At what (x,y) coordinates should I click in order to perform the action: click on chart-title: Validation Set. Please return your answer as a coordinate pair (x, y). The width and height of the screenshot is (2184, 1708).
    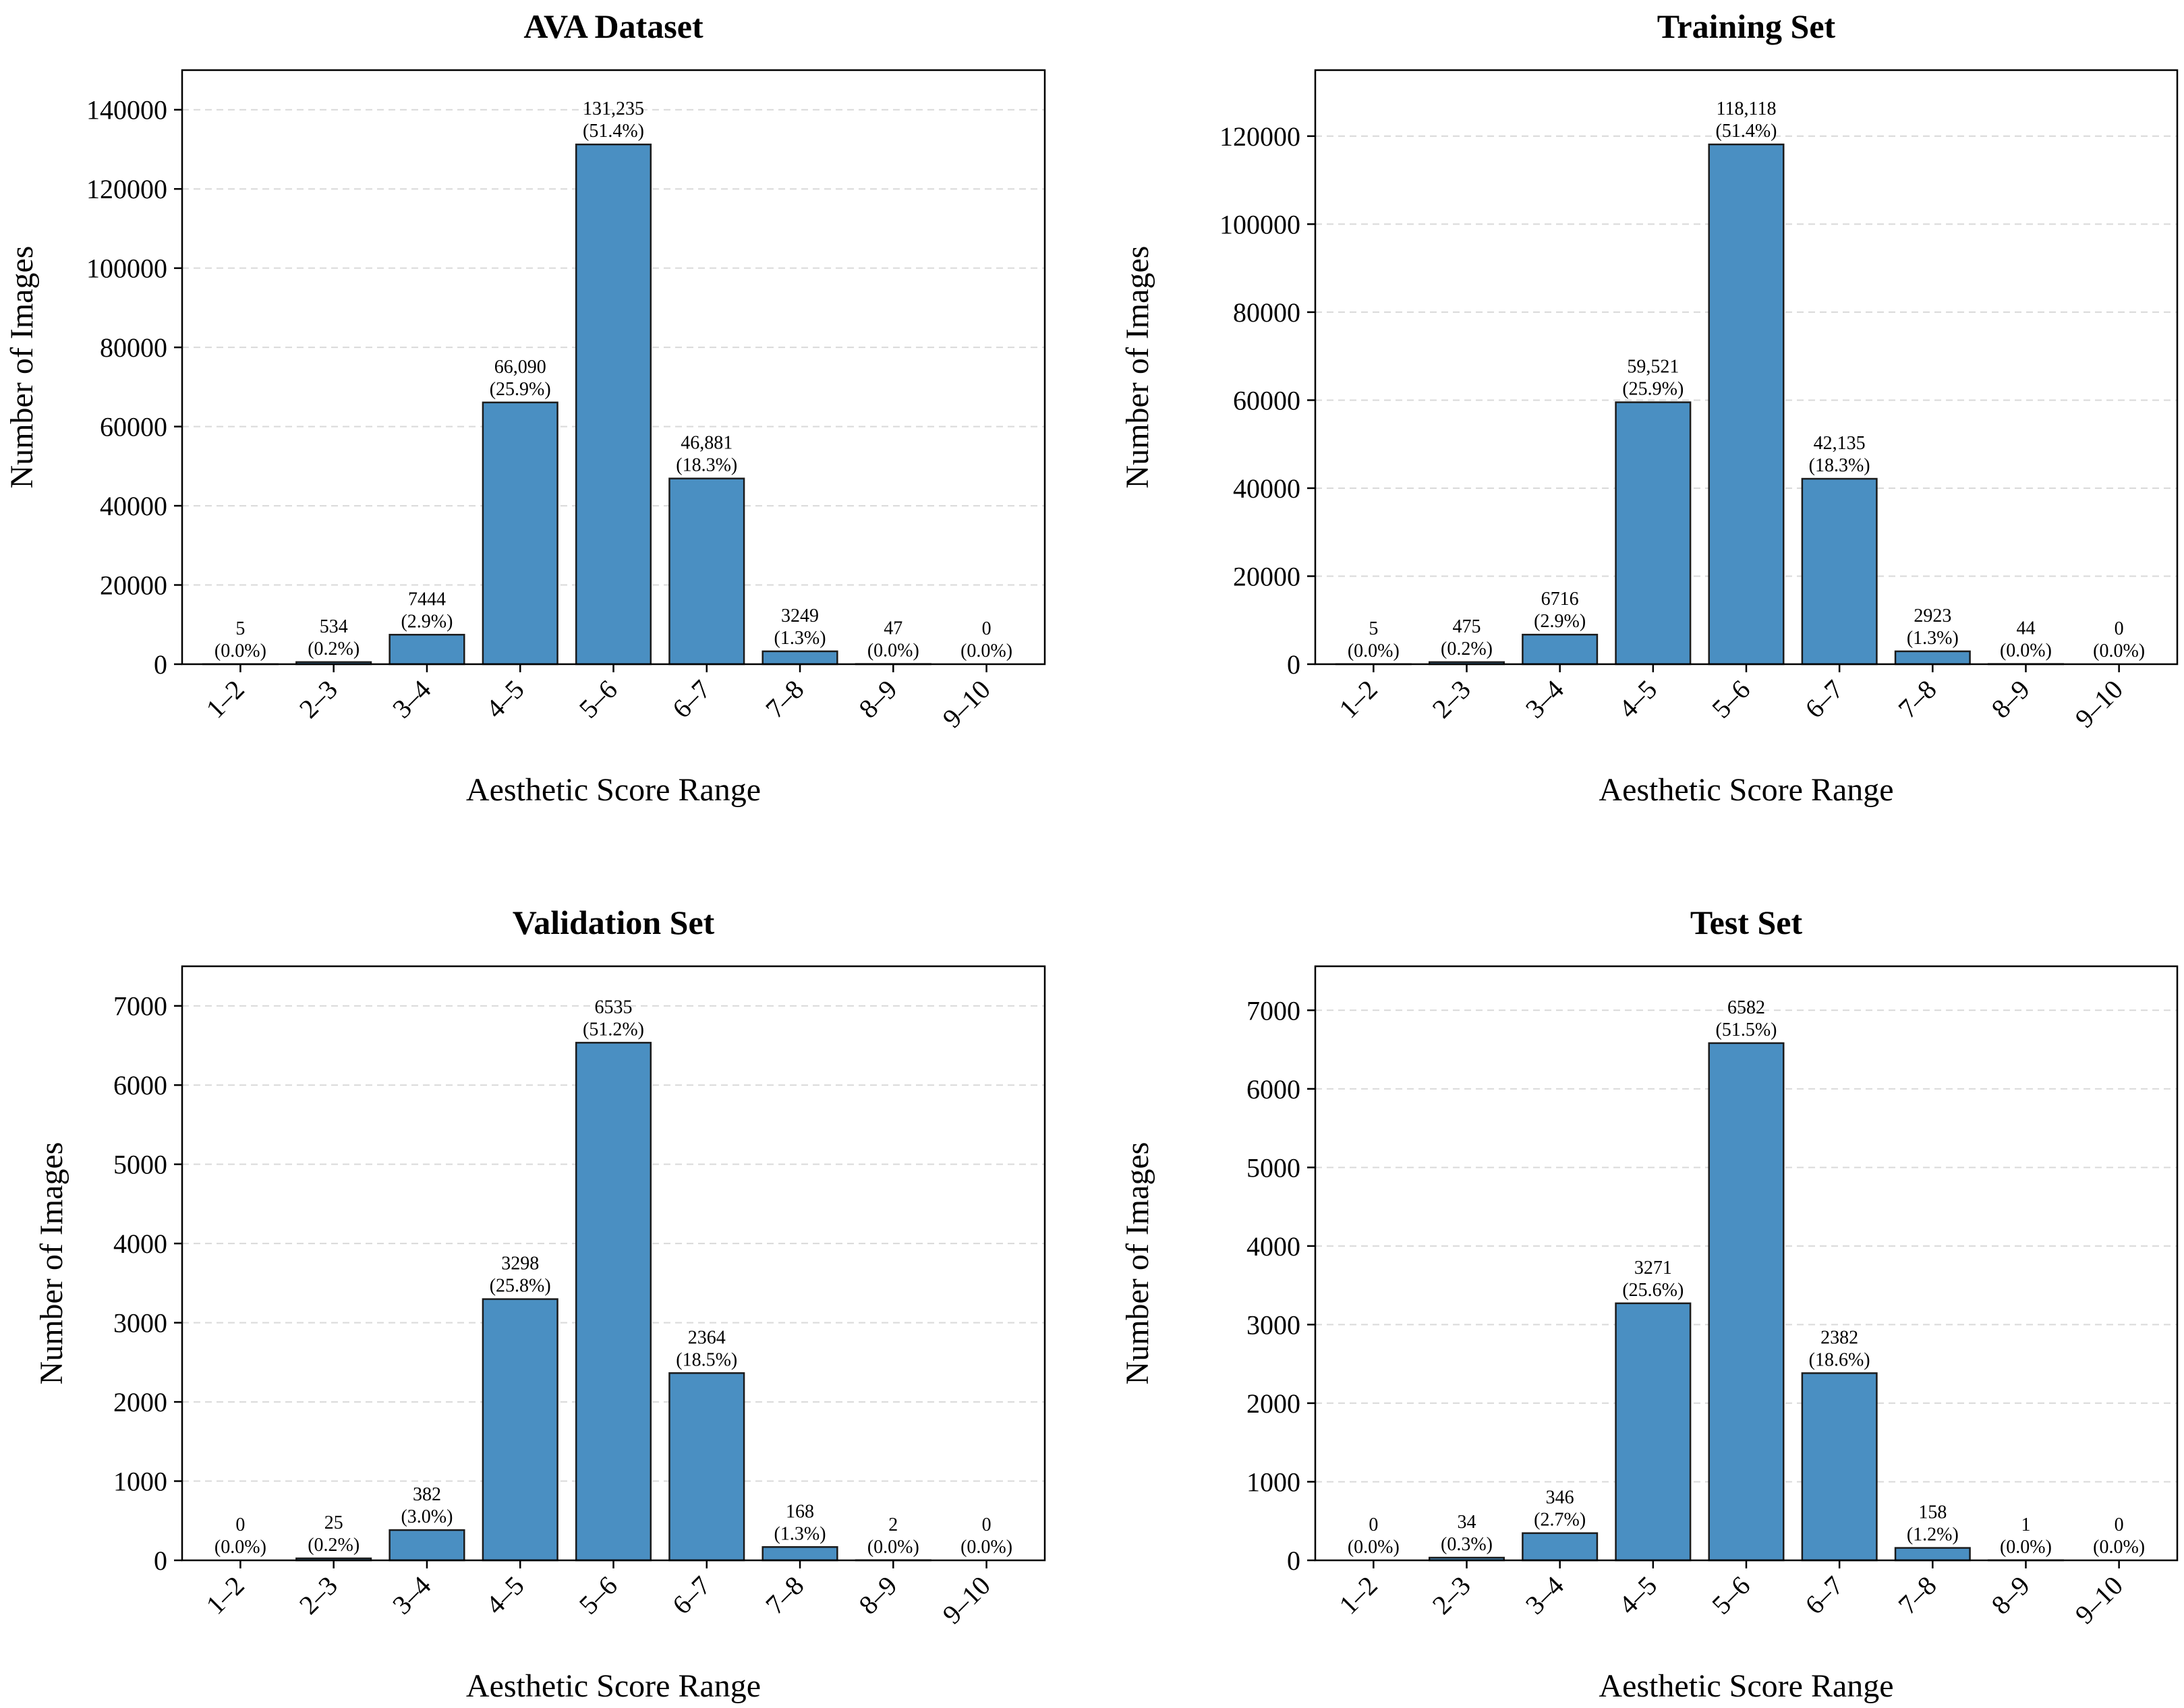
    Looking at the image, I should click on (614, 922).